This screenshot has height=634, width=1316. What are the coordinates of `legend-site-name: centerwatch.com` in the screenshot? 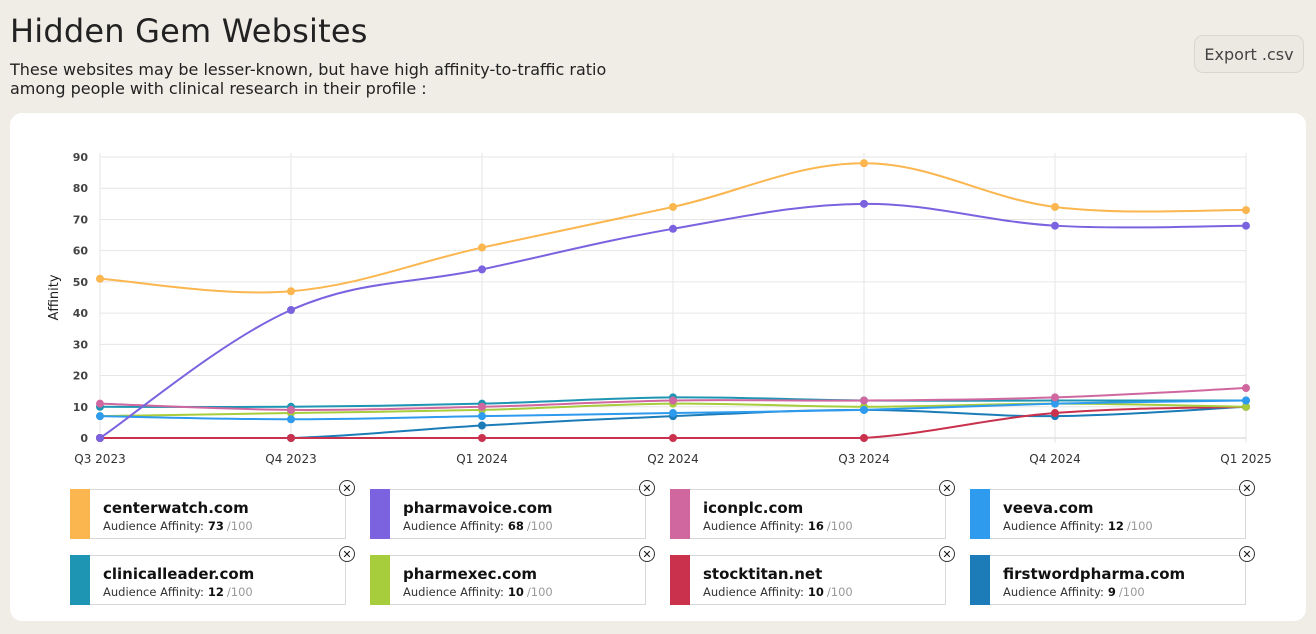 It's located at (176, 508).